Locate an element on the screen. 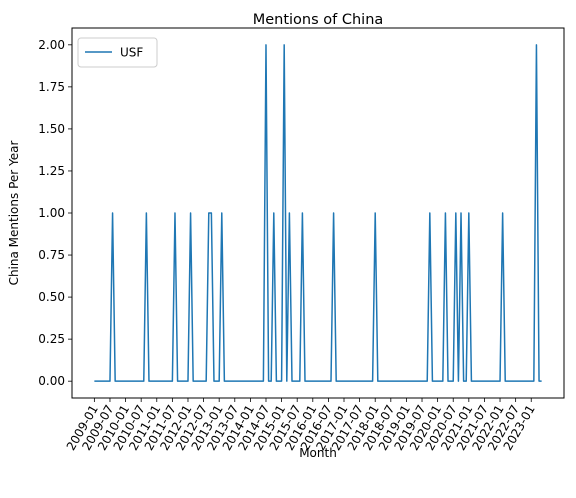  legend-label-usf: USF is located at coordinates (131, 53).